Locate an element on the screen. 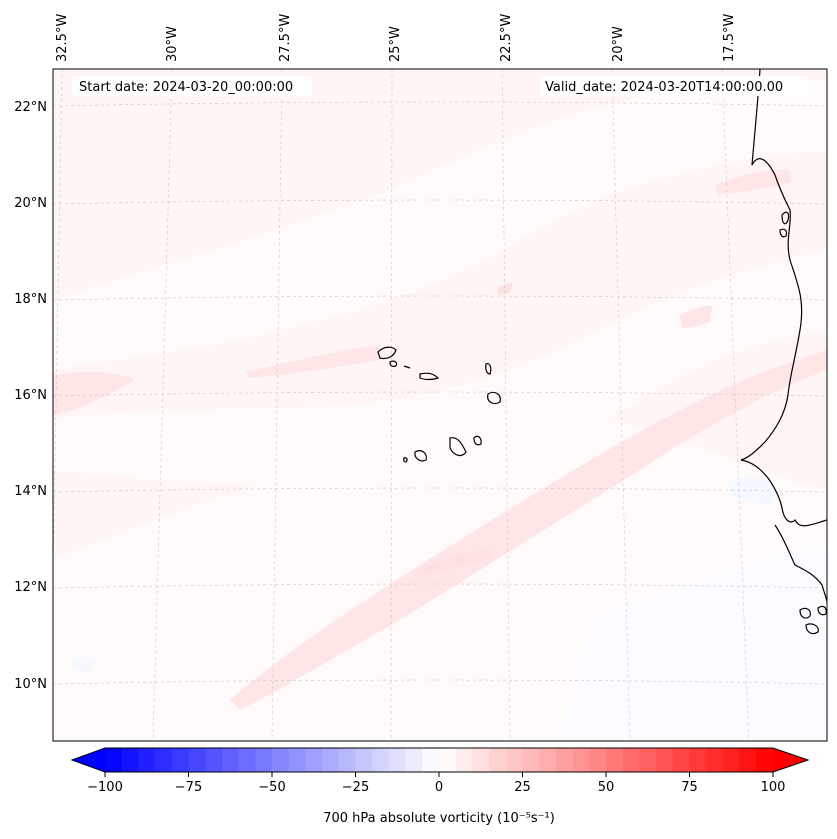  colorbar-blocks is located at coordinates (439, 760).